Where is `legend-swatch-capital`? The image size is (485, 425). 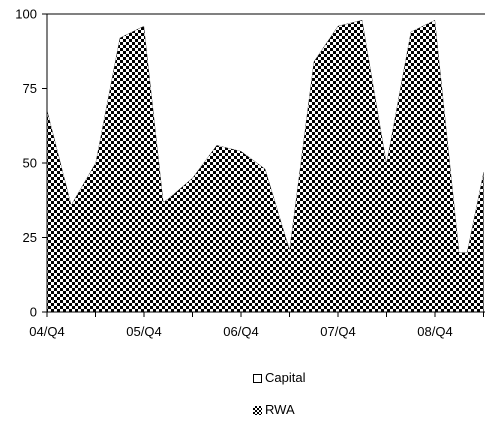 legend-swatch-capital is located at coordinates (257, 378).